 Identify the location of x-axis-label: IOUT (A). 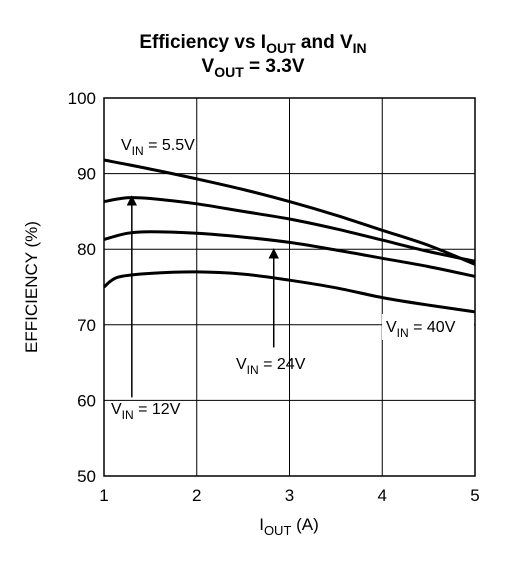
(289, 526).